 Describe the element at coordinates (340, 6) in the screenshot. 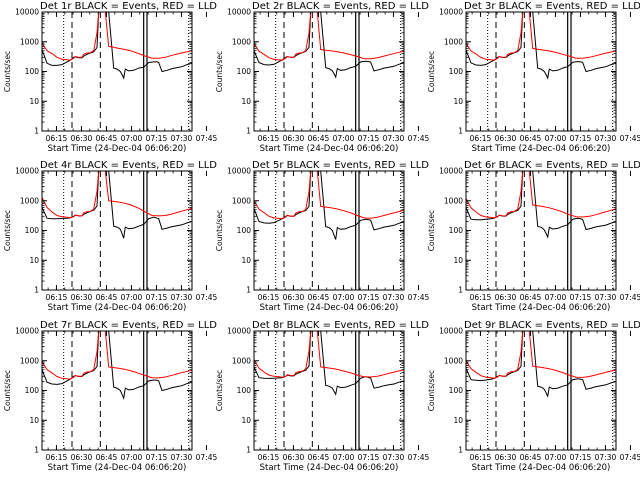

I see `chart-title: Det 2r BLACK = Events, RED = LLD` at that location.